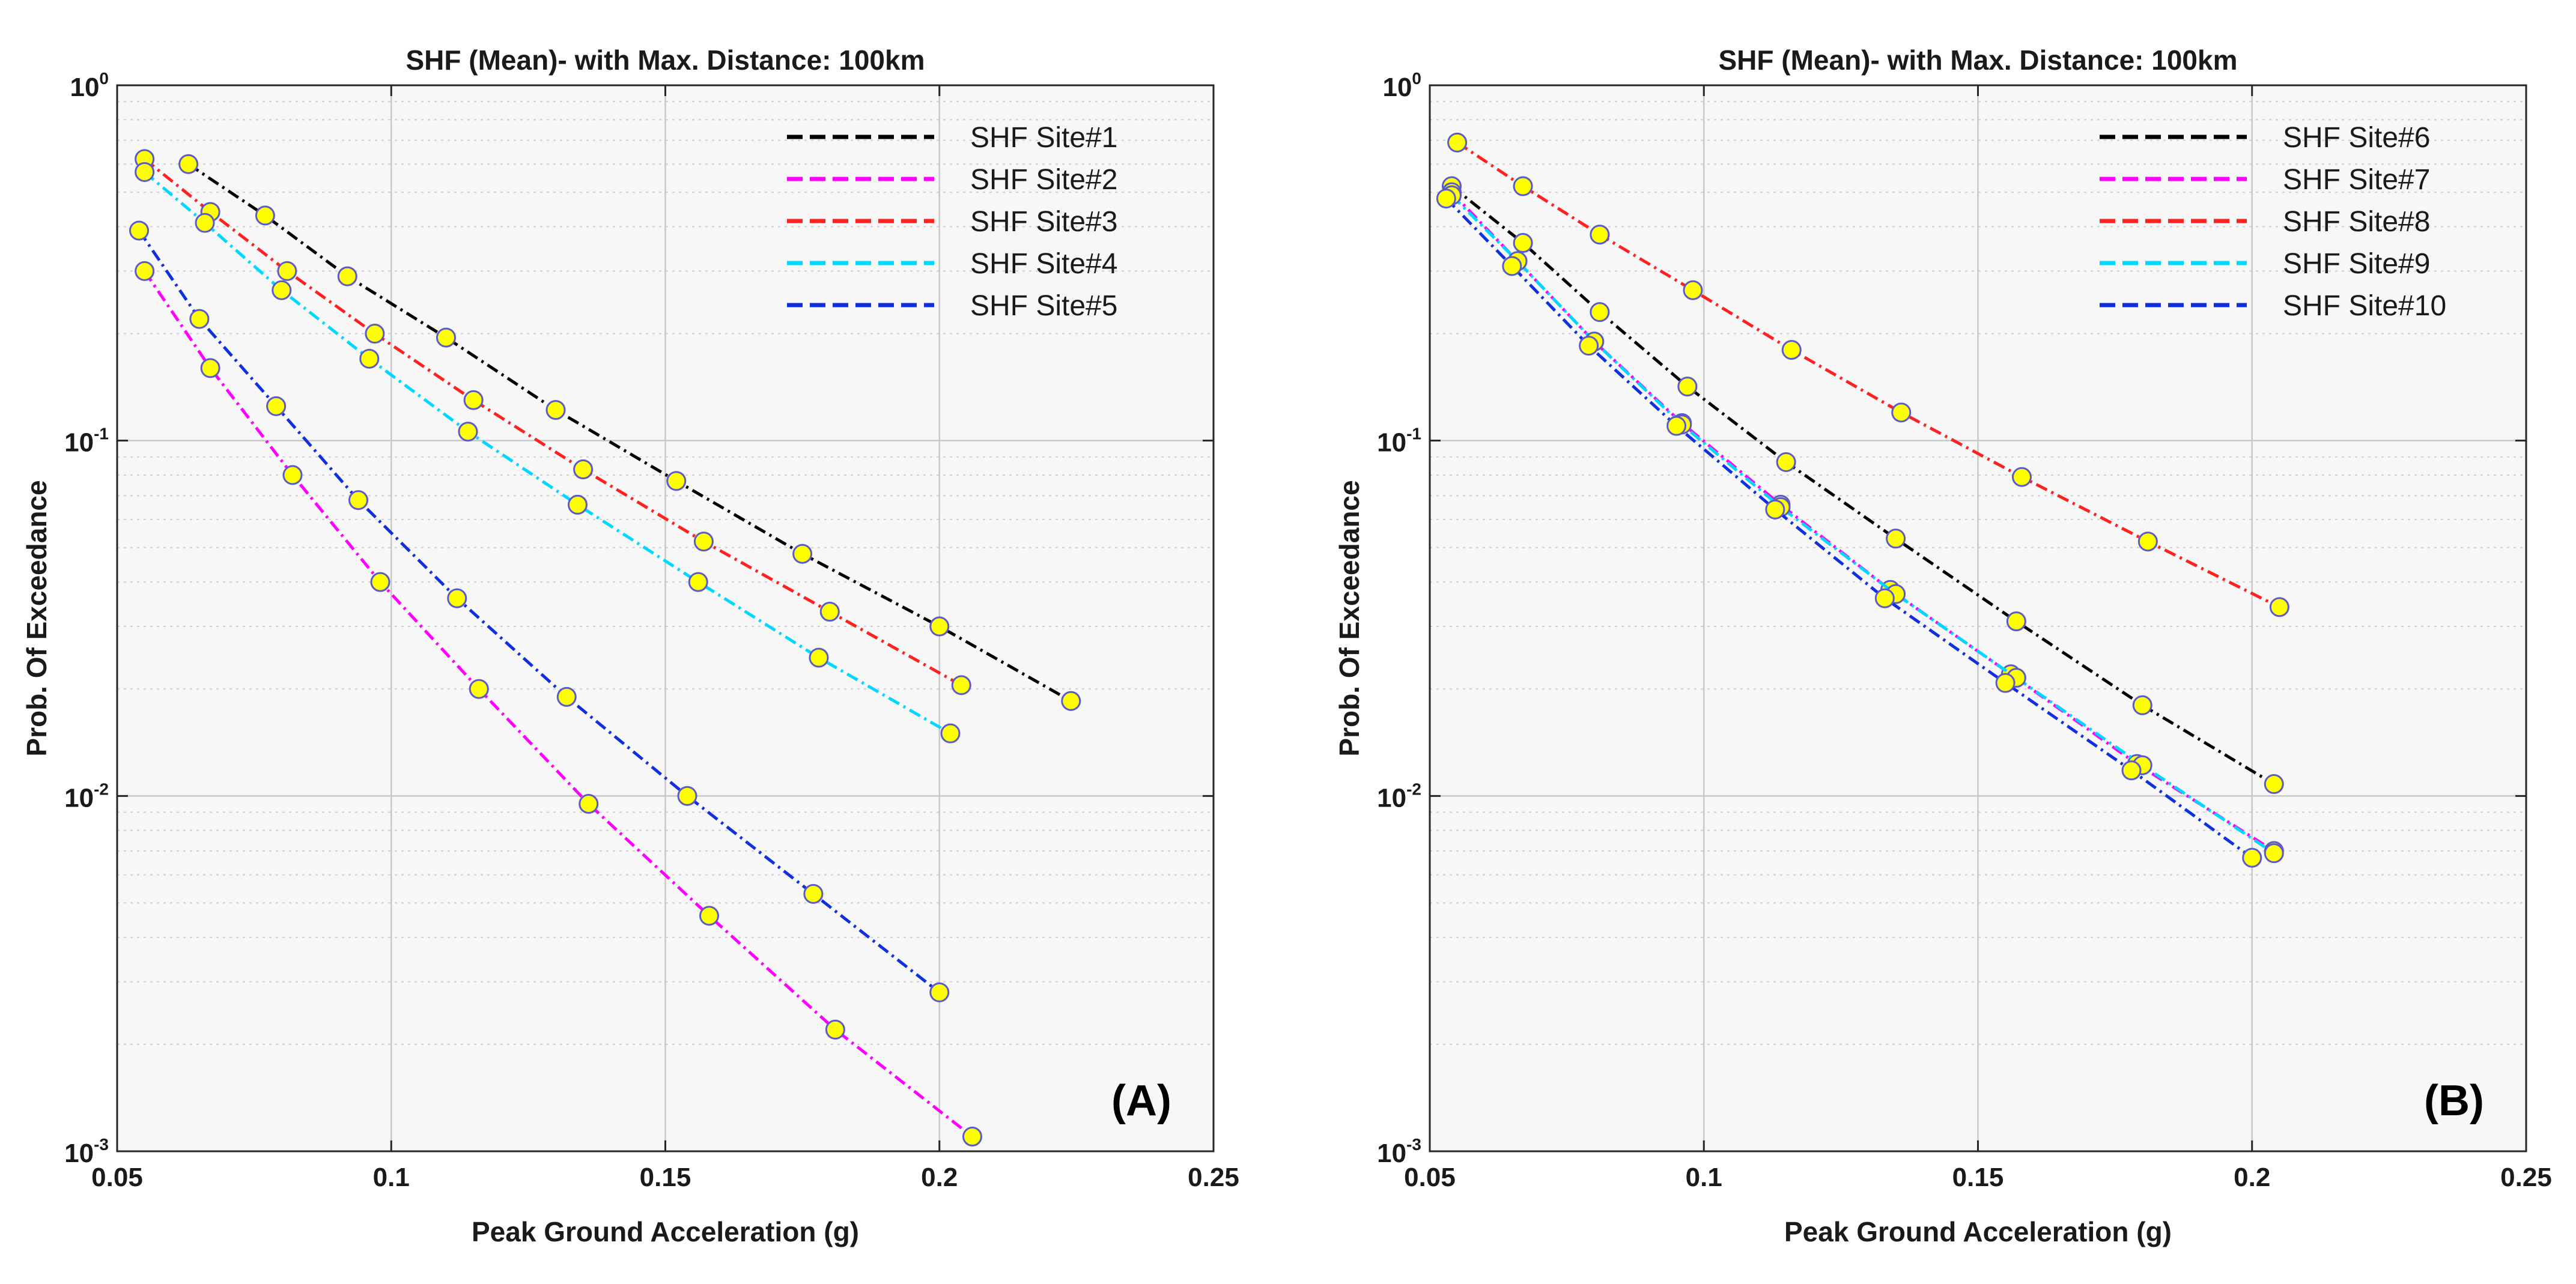  What do you see at coordinates (1043, 306) in the screenshot?
I see `legend-label: SHF Site#5` at bounding box center [1043, 306].